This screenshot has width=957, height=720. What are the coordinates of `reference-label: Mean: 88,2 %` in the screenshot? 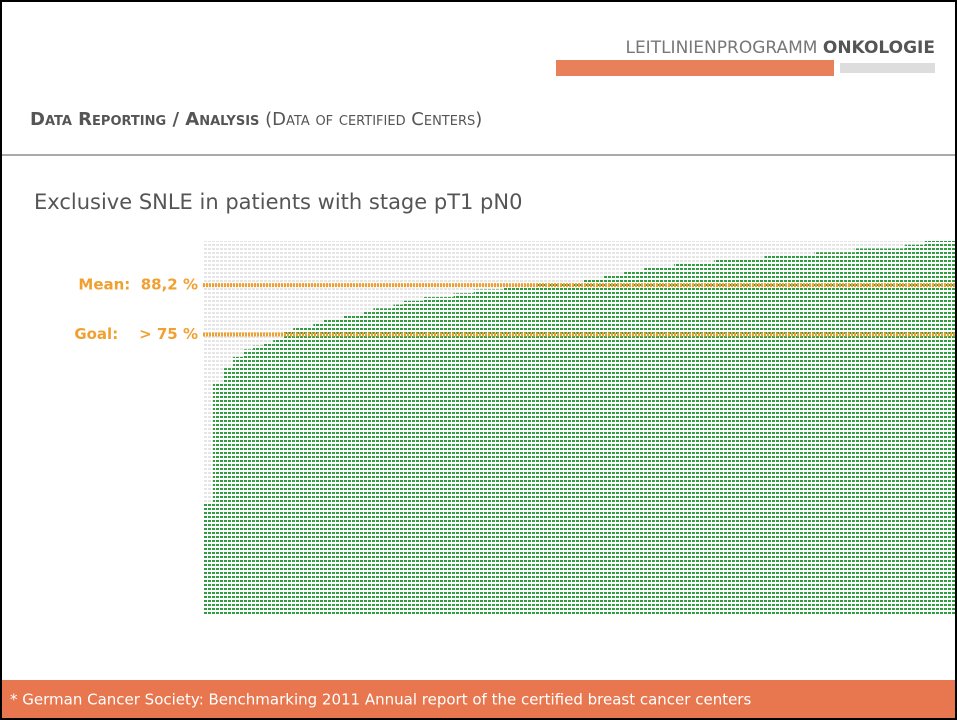 It's located at (138, 285).